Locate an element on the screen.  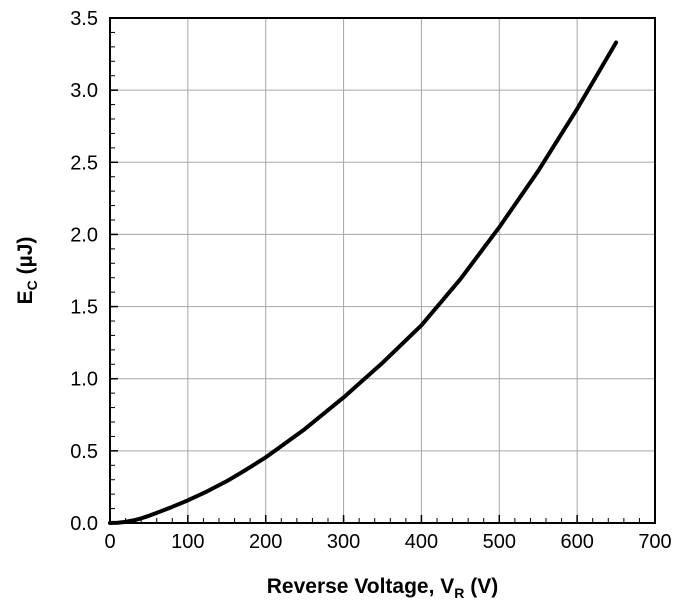
x-tick-label: 200 is located at coordinates (265, 542).